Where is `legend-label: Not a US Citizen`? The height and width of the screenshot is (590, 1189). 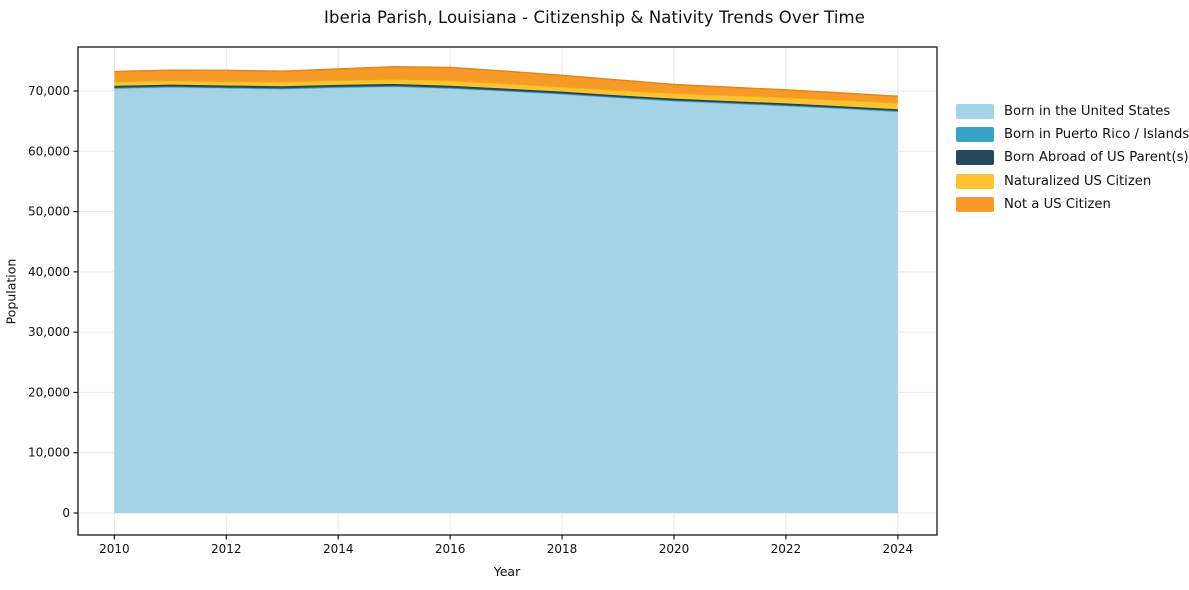 legend-label: Not a US Citizen is located at coordinates (1057, 204).